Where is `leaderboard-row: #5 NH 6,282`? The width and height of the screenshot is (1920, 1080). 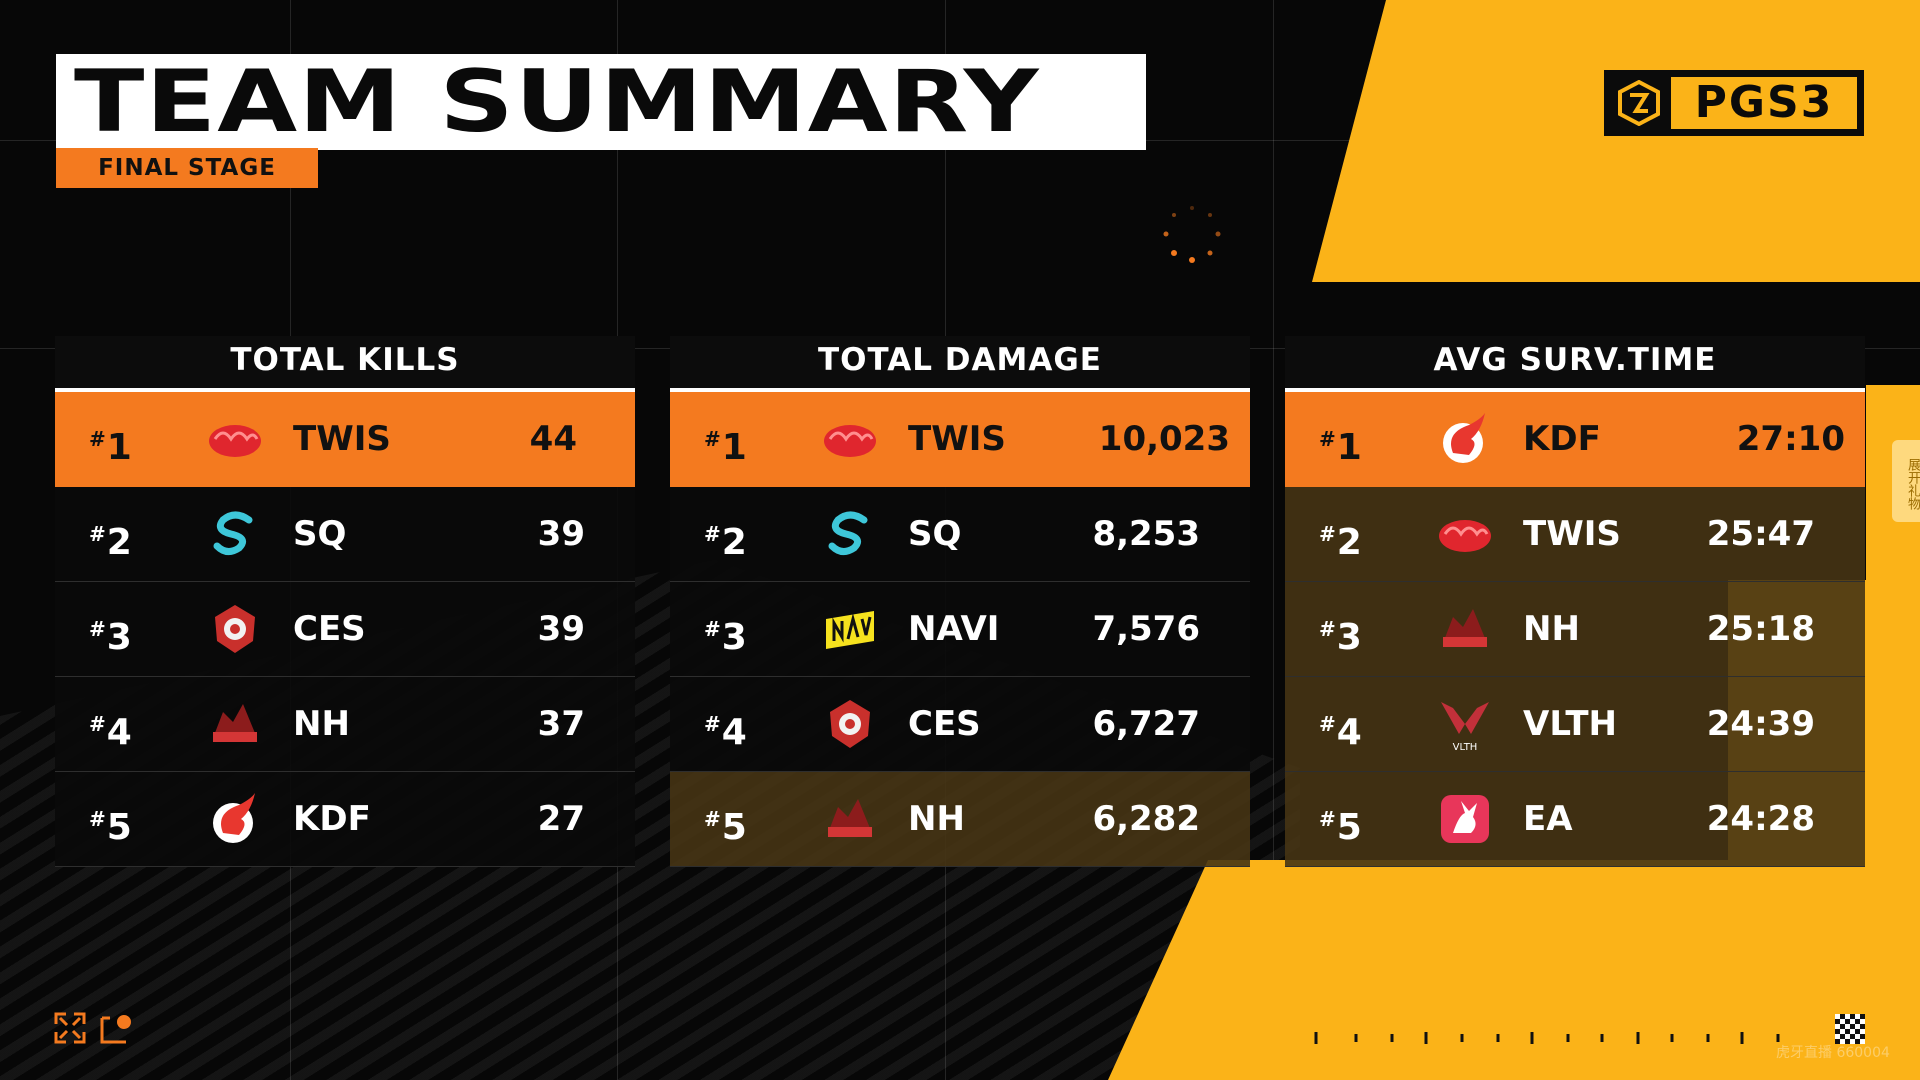
leaderboard-row: #5 NH 6,282 is located at coordinates (960, 819).